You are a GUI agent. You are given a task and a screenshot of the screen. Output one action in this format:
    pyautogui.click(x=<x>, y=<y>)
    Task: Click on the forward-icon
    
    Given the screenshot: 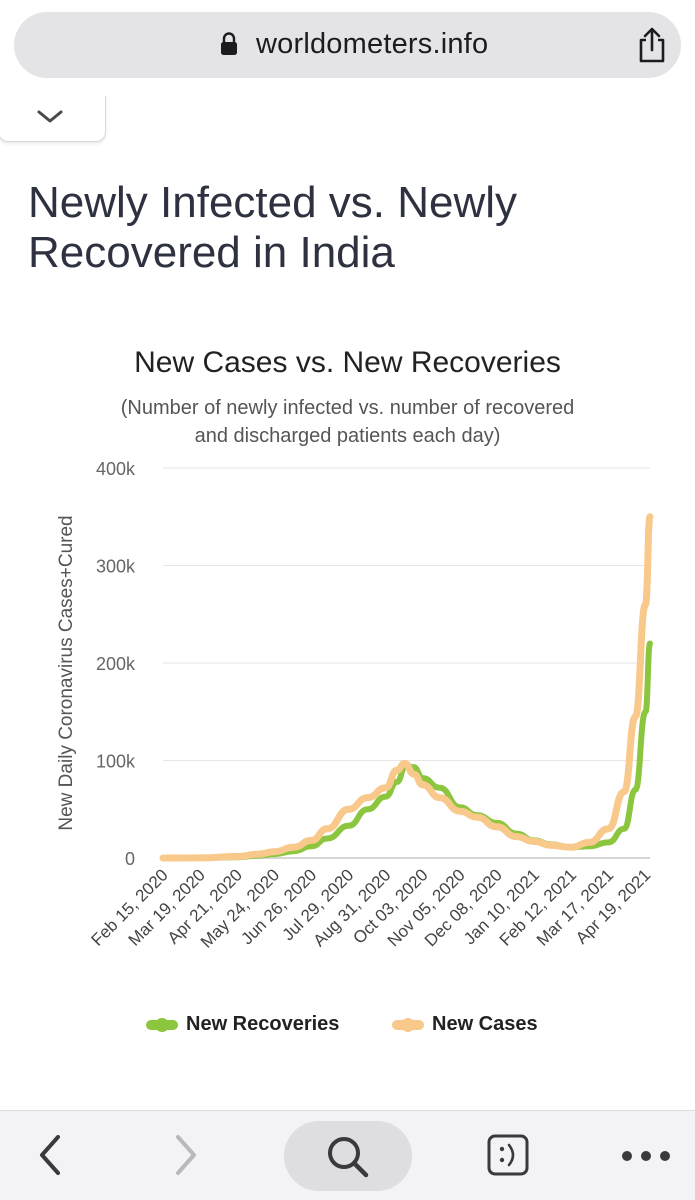 What is the action you would take?
    pyautogui.click(x=186, y=1155)
    